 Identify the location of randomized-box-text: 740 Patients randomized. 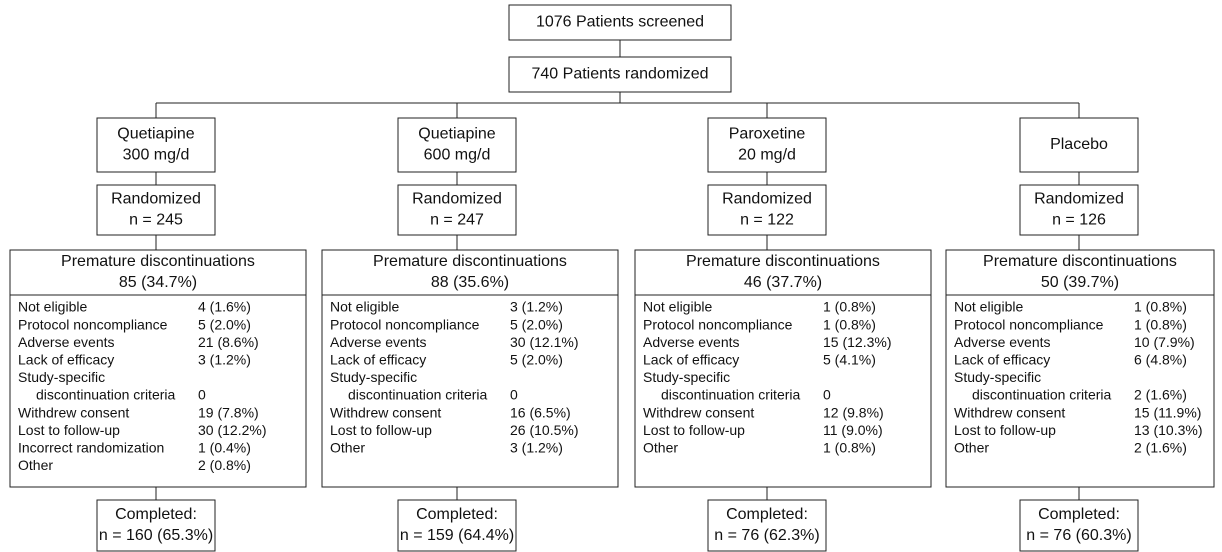
(620, 74).